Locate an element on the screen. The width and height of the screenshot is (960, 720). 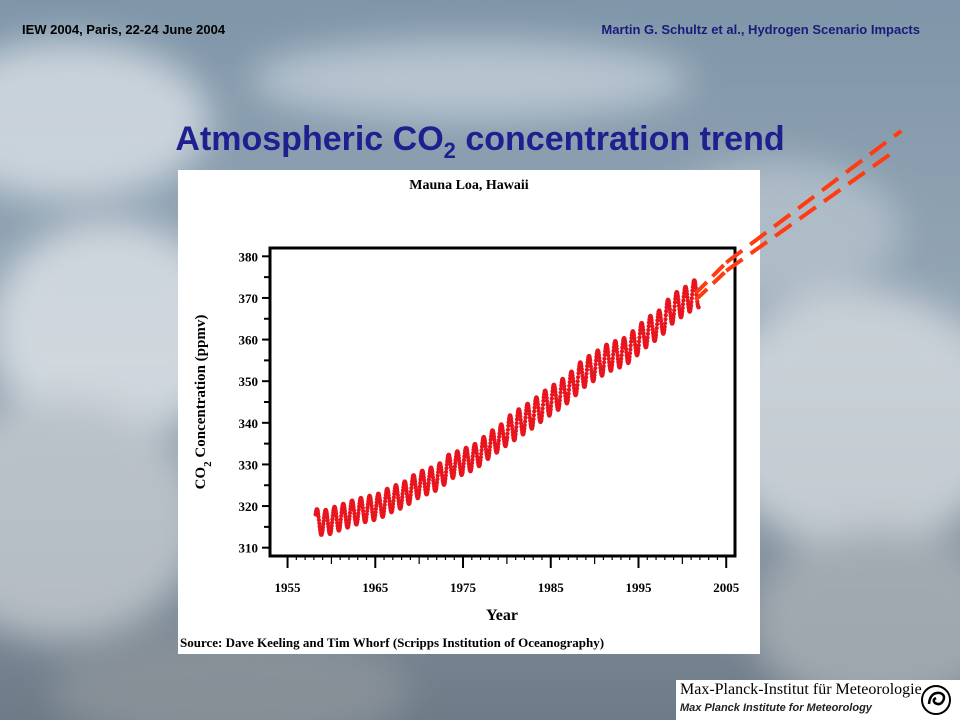
y-axis-label-sub: 2 is located at coordinates (208, 464).